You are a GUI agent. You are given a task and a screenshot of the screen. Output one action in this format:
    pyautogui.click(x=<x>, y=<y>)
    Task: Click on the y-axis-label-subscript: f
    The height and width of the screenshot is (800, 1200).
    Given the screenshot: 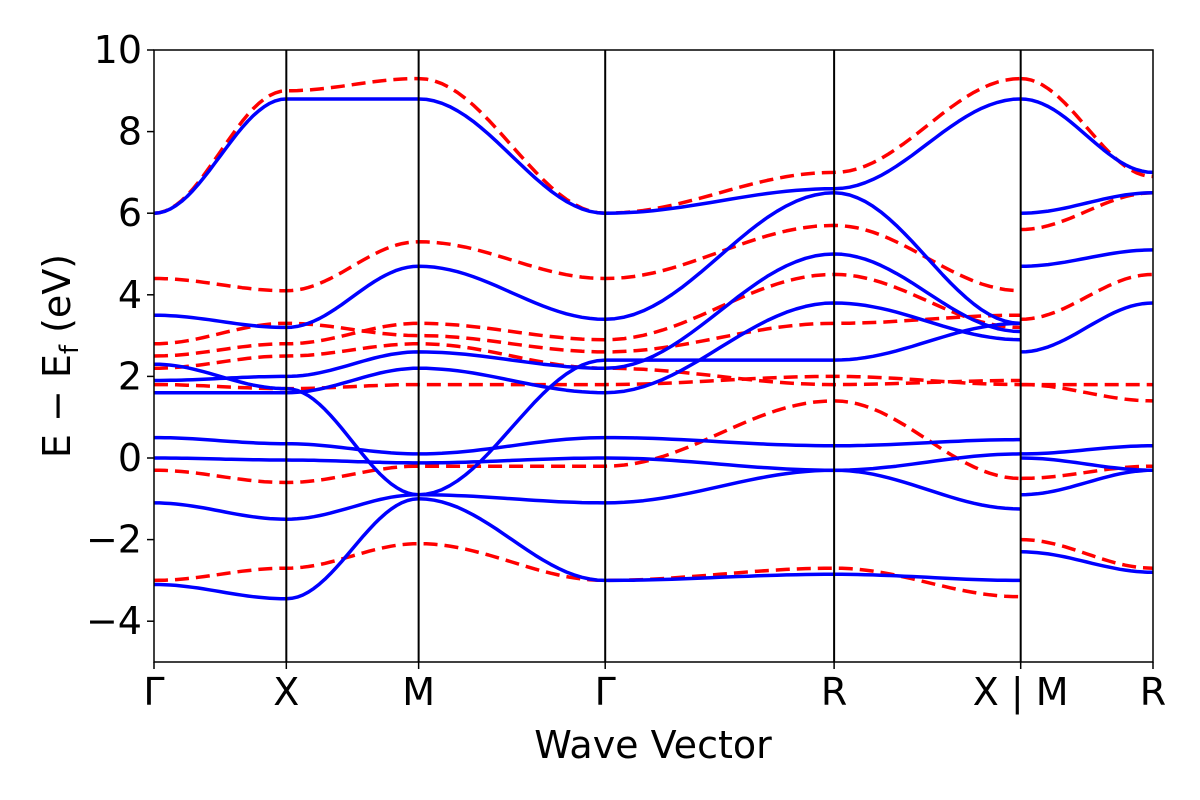 What is the action you would take?
    pyautogui.click(x=70, y=349)
    